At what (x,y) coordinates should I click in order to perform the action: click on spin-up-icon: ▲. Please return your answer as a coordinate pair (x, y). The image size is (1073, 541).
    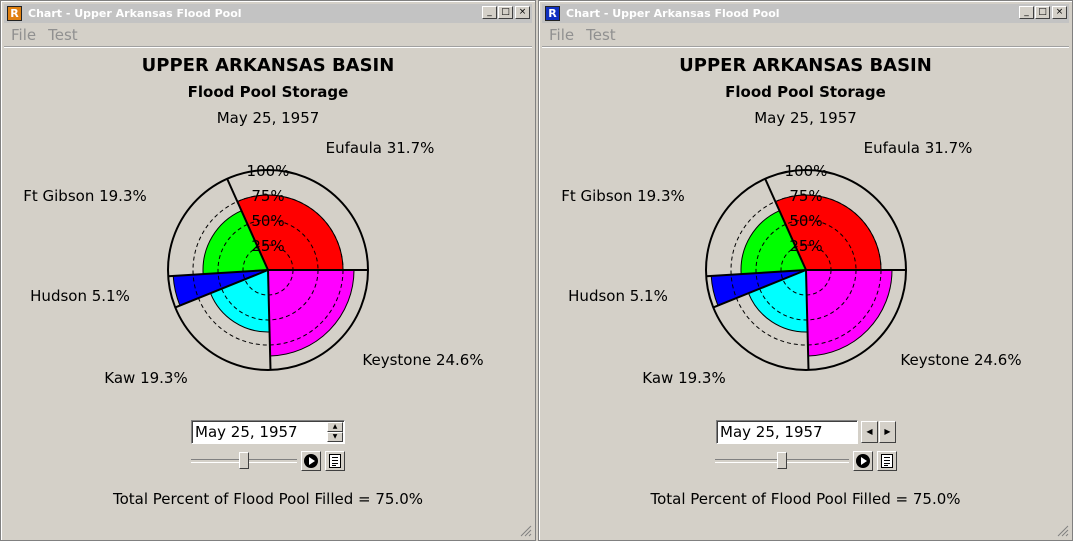
    Looking at the image, I should click on (335, 427).